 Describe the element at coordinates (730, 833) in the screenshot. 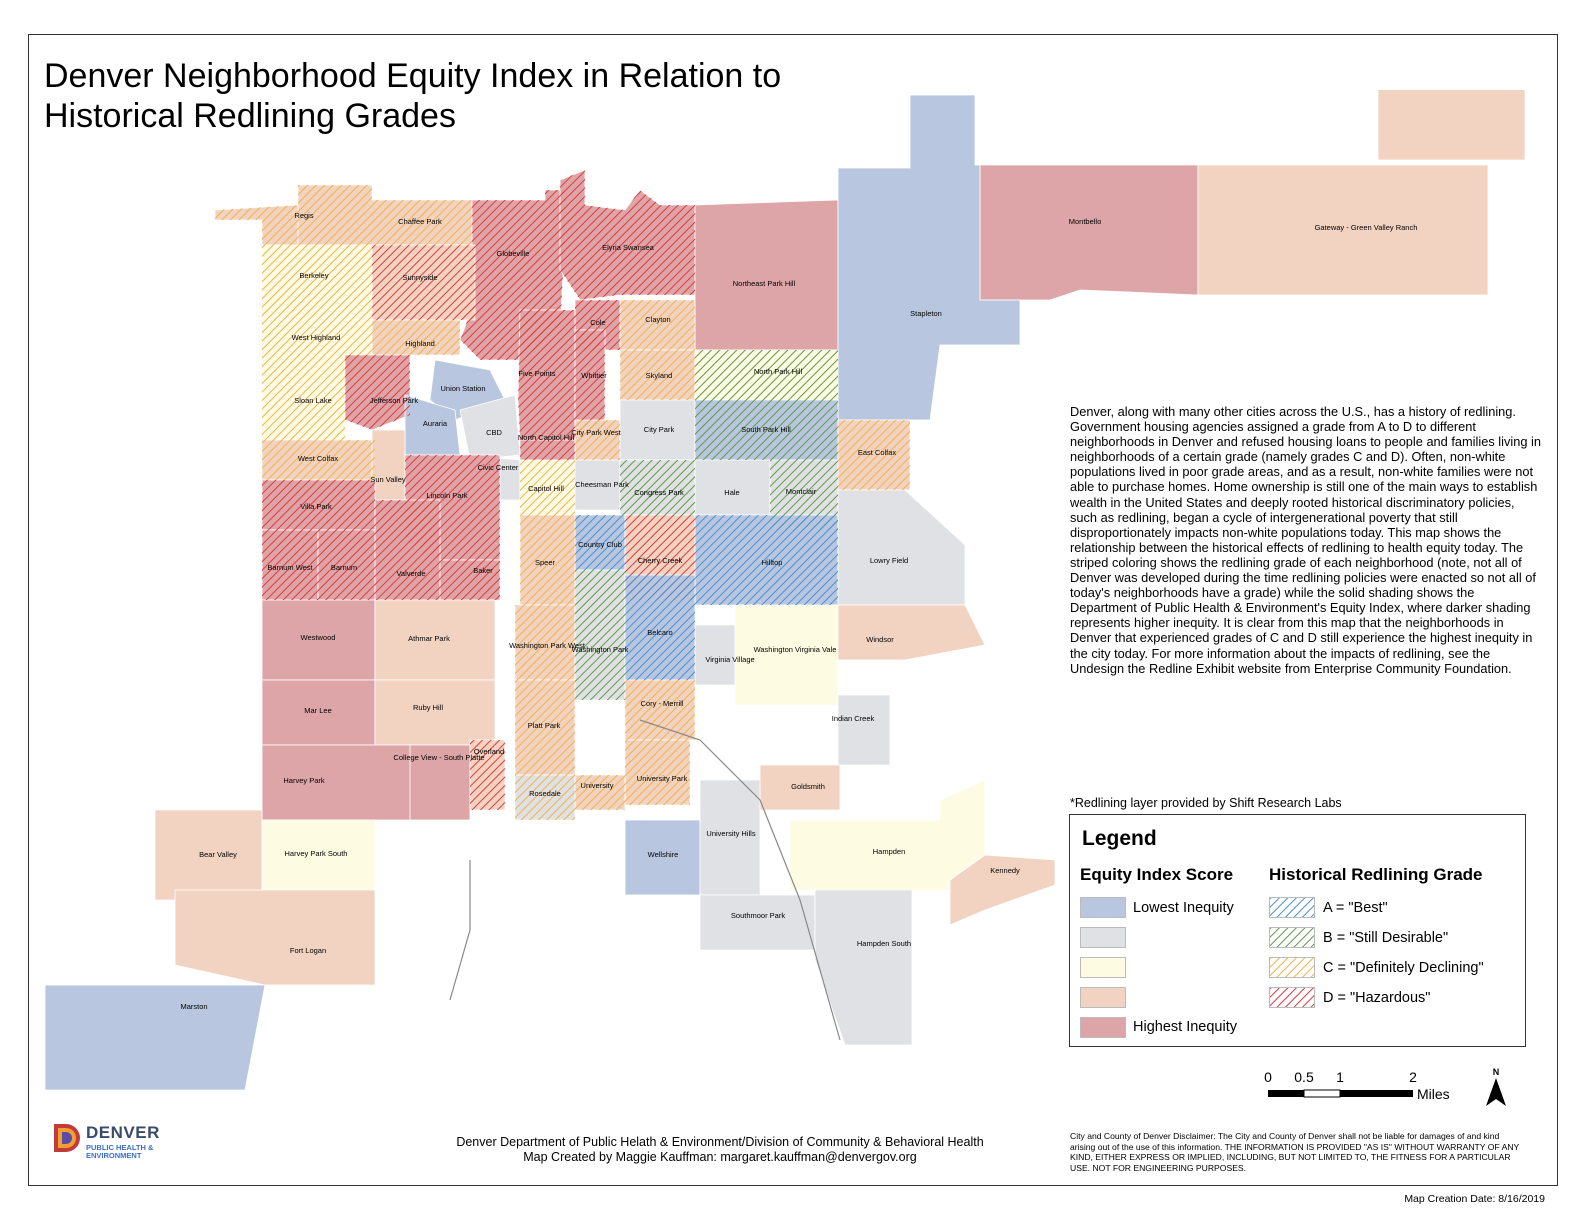

I see `neighborhood-label: University Hills` at that location.